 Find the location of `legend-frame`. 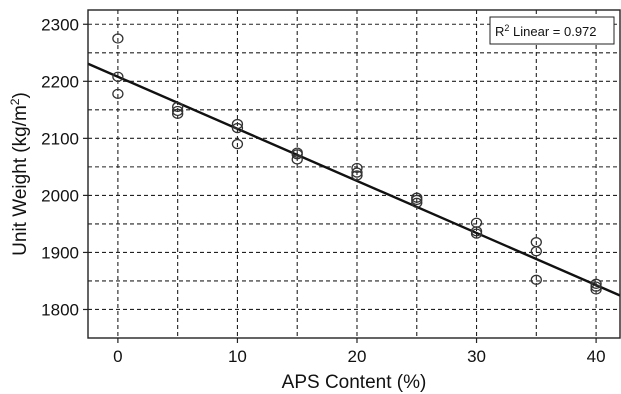

legend-frame is located at coordinates (552, 30).